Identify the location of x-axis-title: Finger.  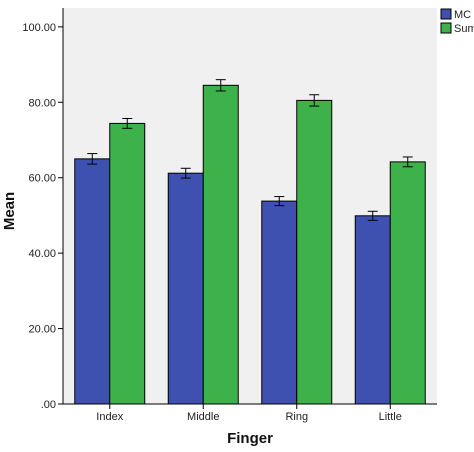
(250, 438).